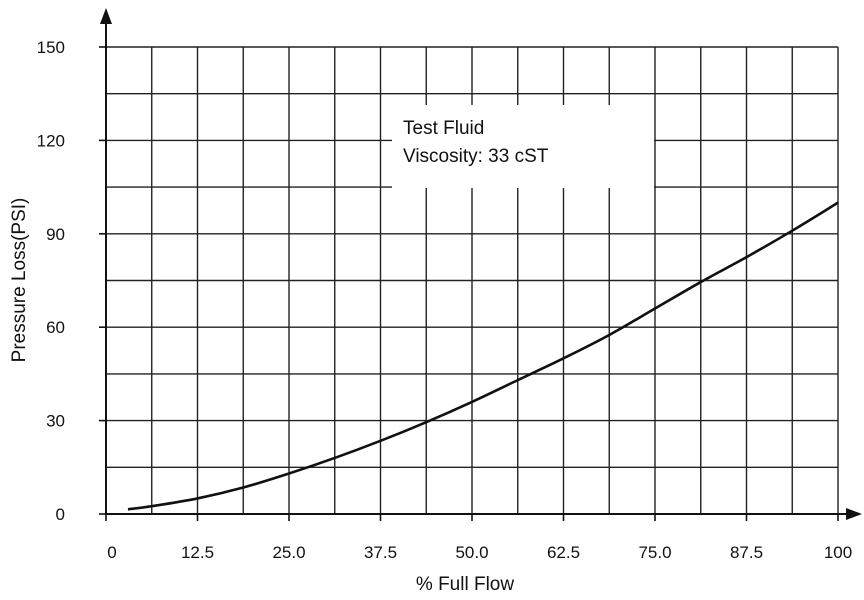  Describe the element at coordinates (838, 552) in the screenshot. I see `x-tick-label: 100` at that location.